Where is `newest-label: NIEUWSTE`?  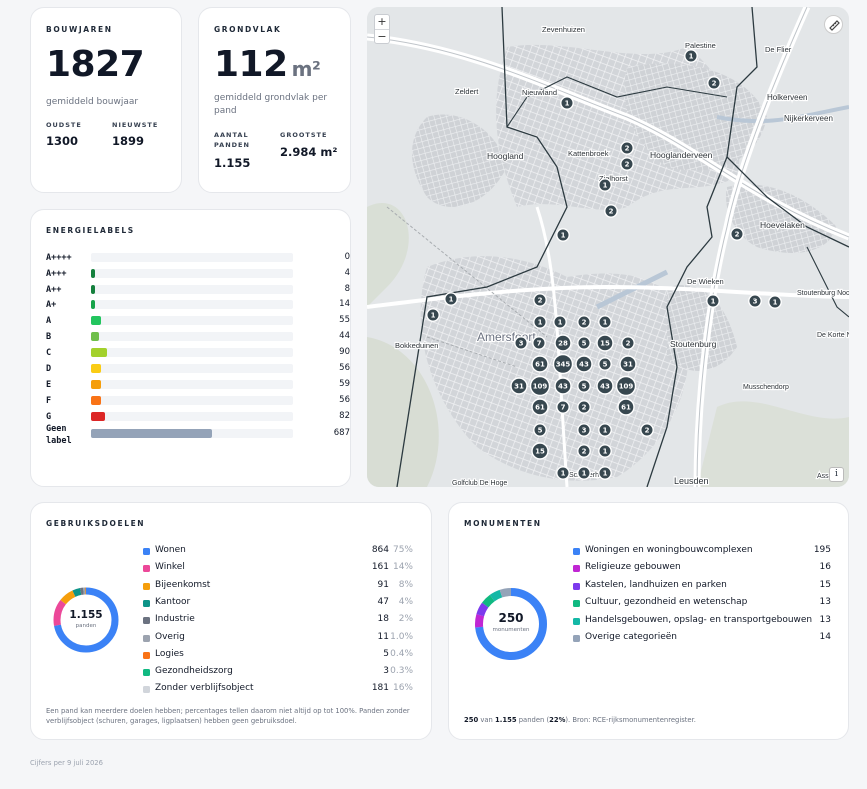
newest-label: NIEUWSTE is located at coordinates (135, 125).